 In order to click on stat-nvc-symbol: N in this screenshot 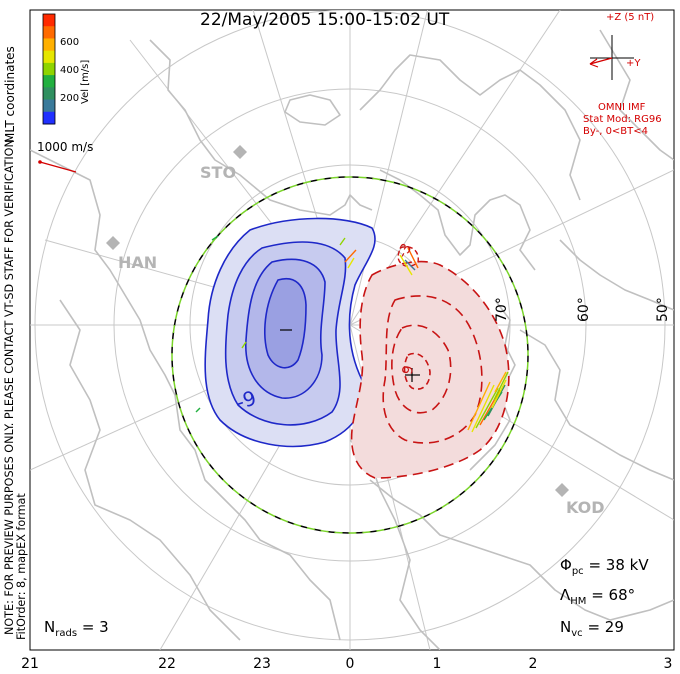, I will do `click(566, 627)`.